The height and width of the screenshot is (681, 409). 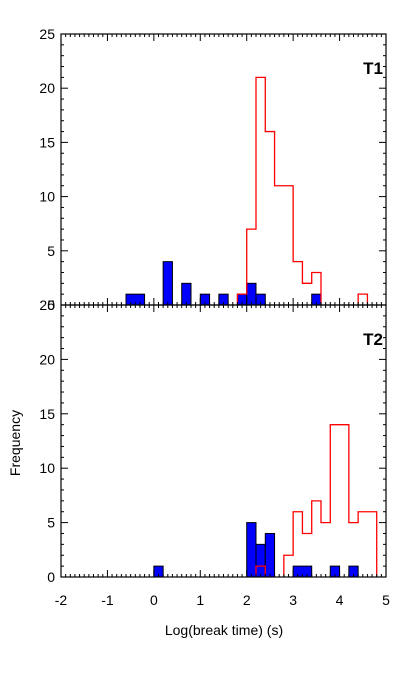 I want to click on x-tick-label: -1, so click(x=107, y=600).